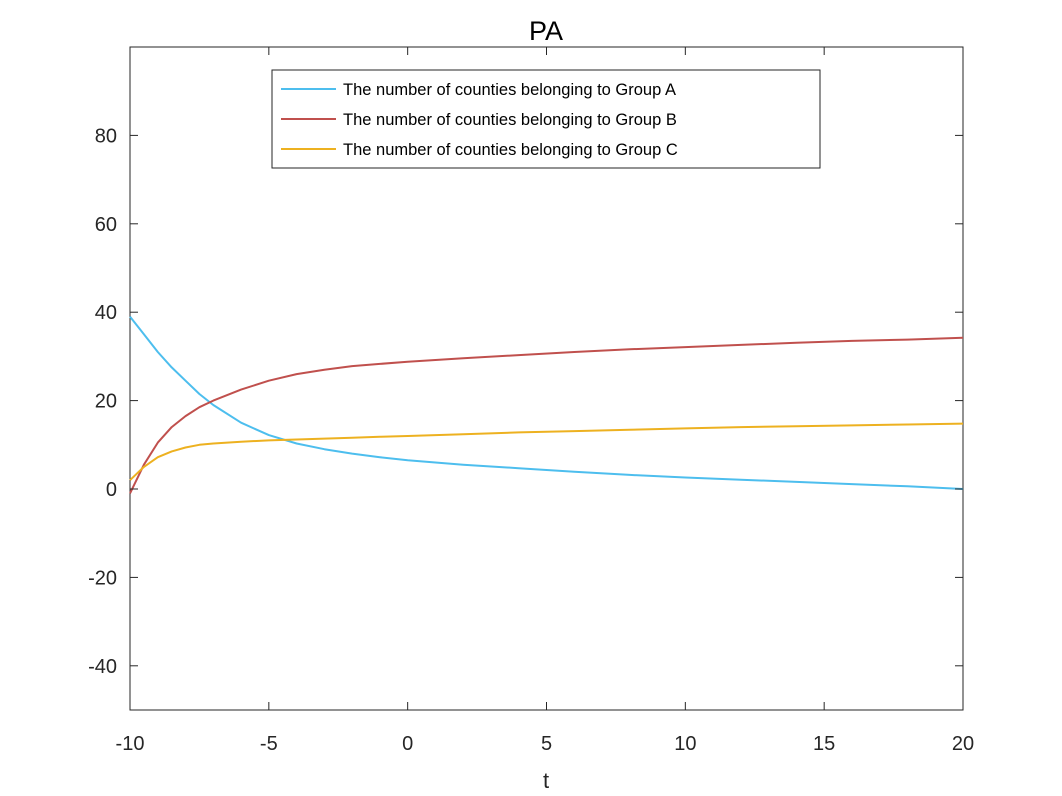 Image resolution: width=1062 pixels, height=796 pixels. Describe the element at coordinates (111, 490) in the screenshot. I see `y-tick-label: 0` at that location.